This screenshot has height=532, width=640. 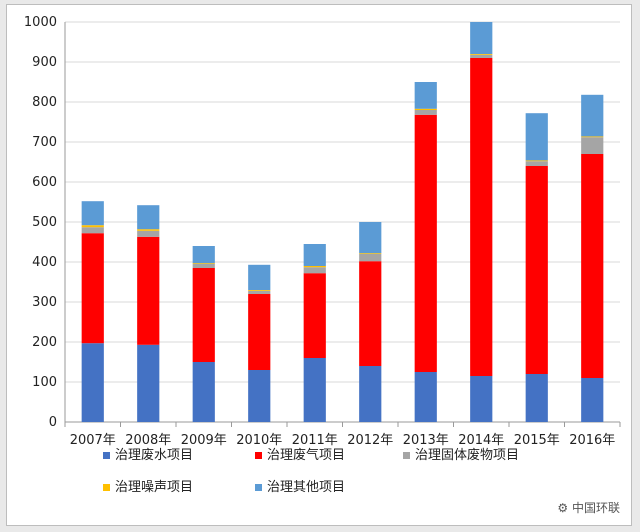 What do you see at coordinates (148, 440) in the screenshot?
I see `x-tick-label: 2008年` at bounding box center [148, 440].